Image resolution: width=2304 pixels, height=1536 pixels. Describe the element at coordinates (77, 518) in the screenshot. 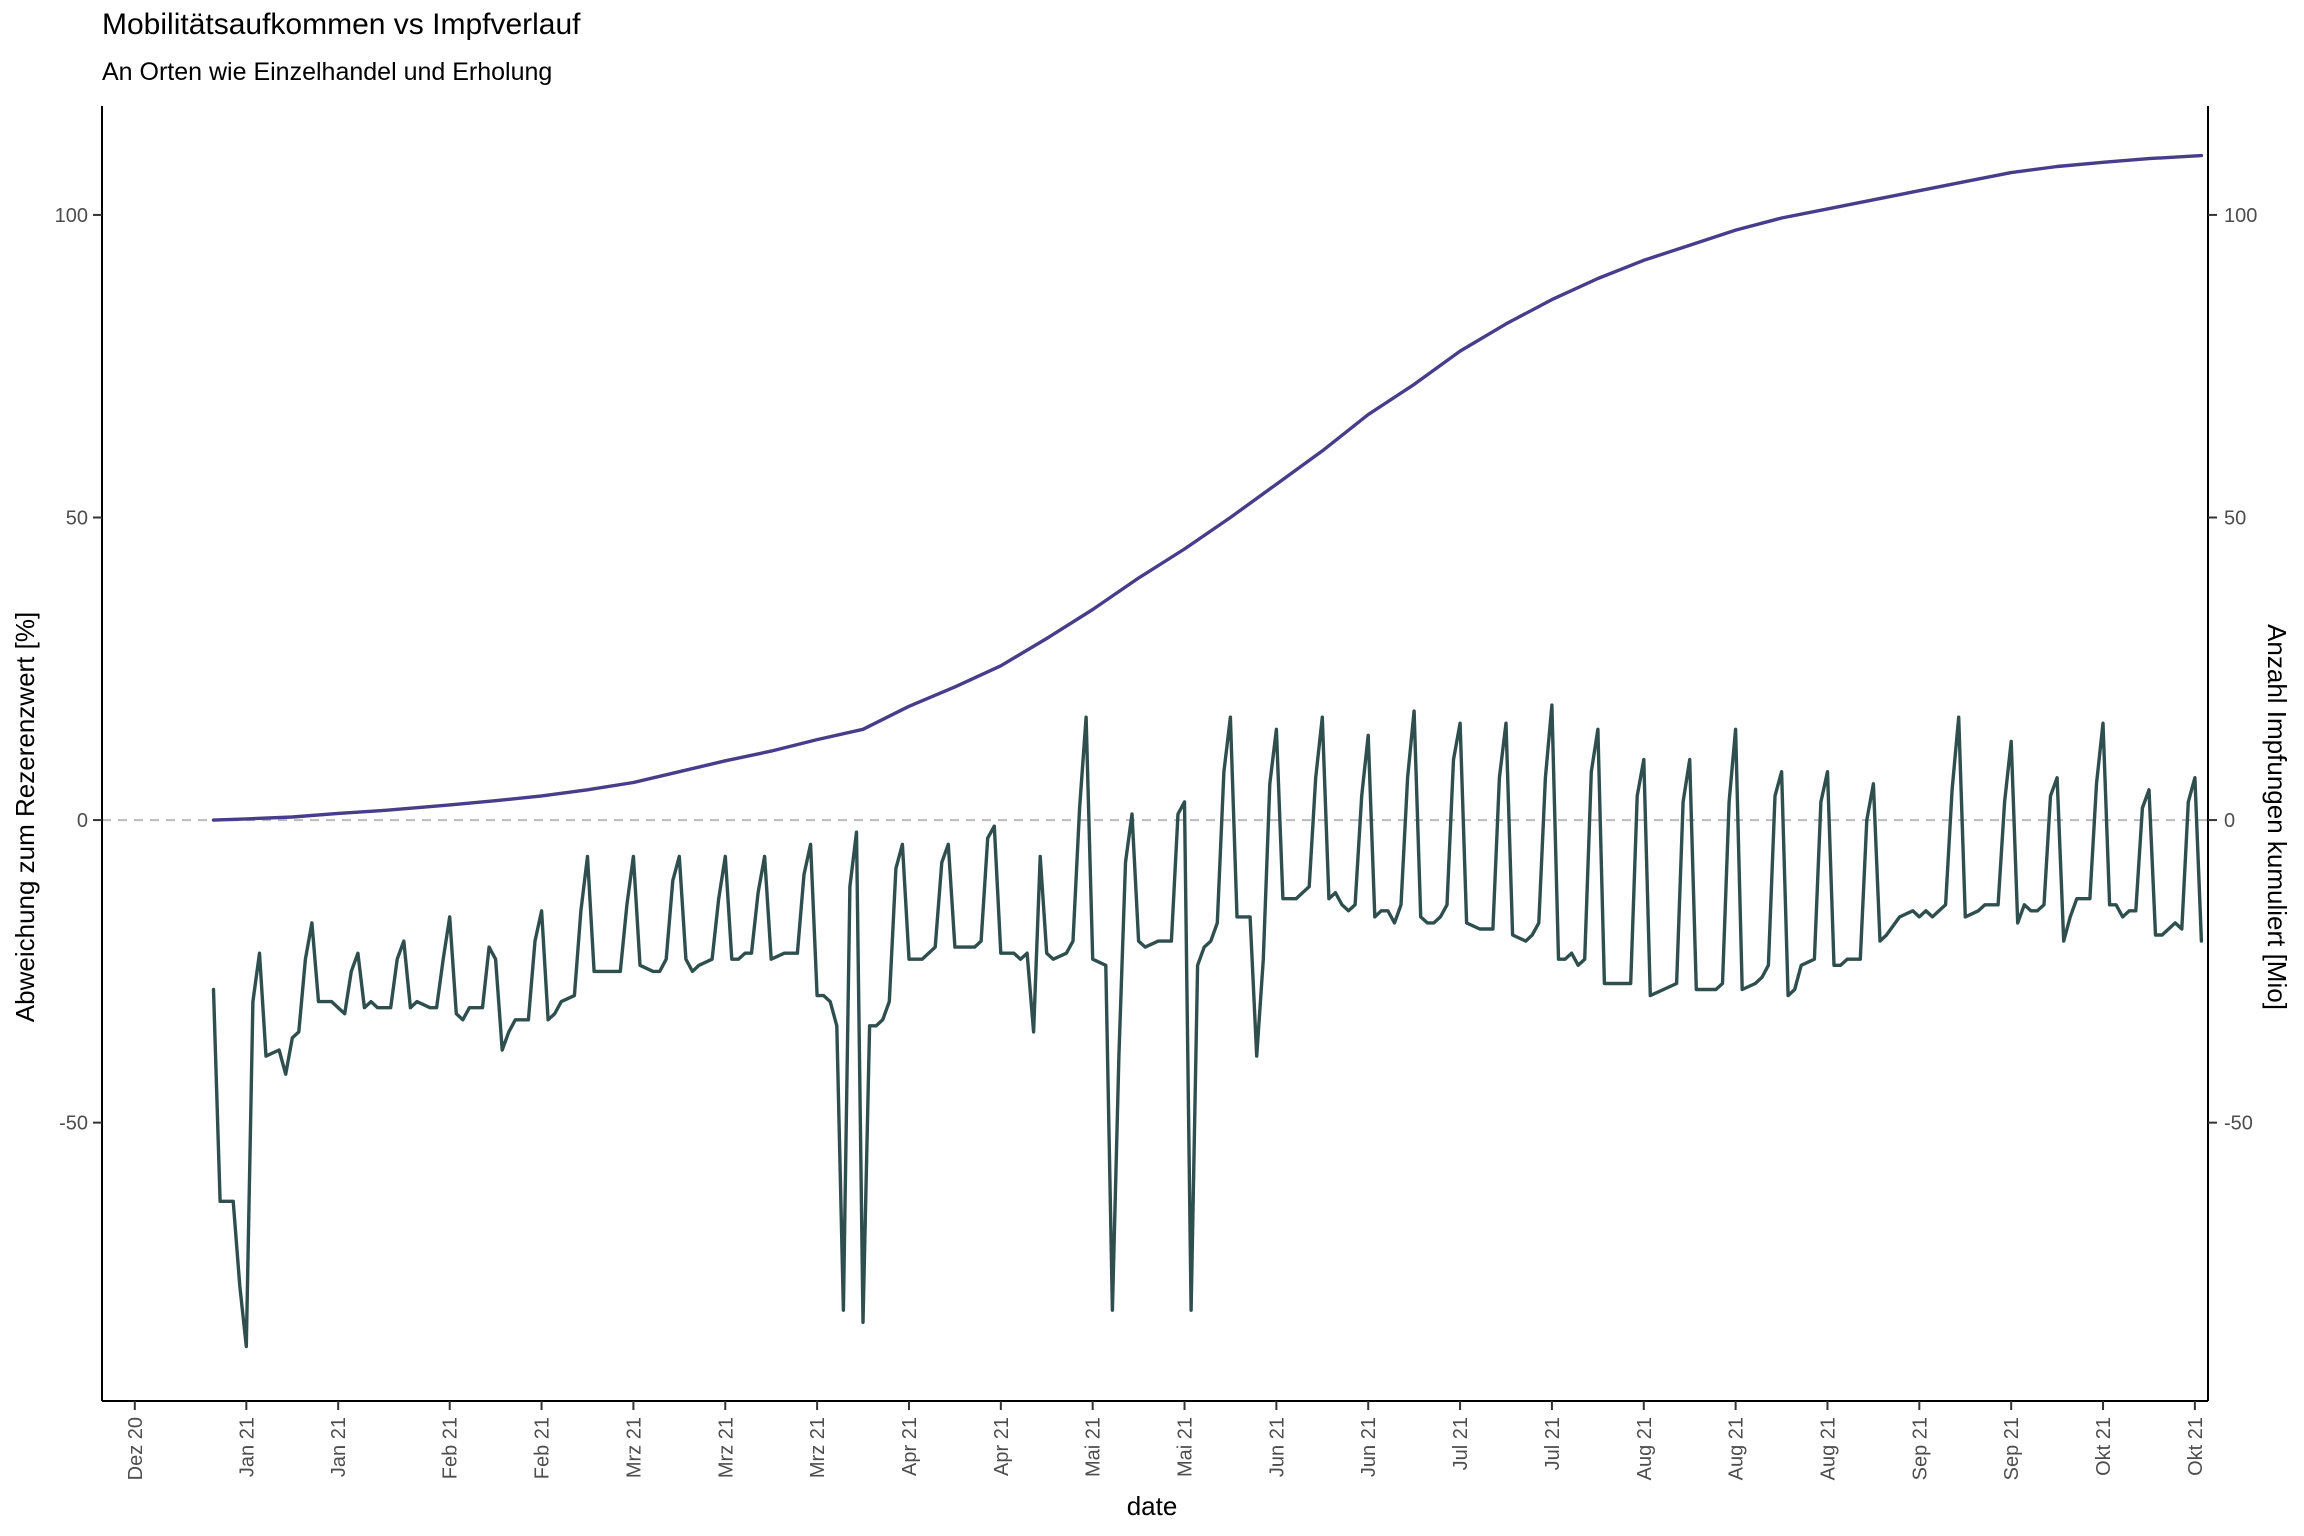

I see `y-tick-label: 50` at that location.